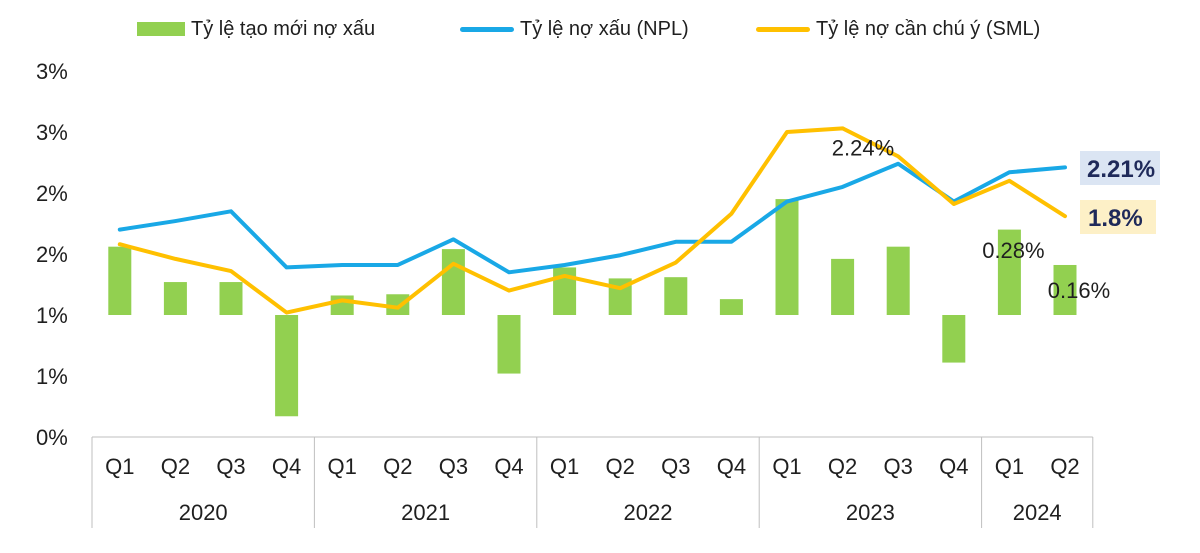  I want to click on x-tick-year: 2020, so click(203, 512).